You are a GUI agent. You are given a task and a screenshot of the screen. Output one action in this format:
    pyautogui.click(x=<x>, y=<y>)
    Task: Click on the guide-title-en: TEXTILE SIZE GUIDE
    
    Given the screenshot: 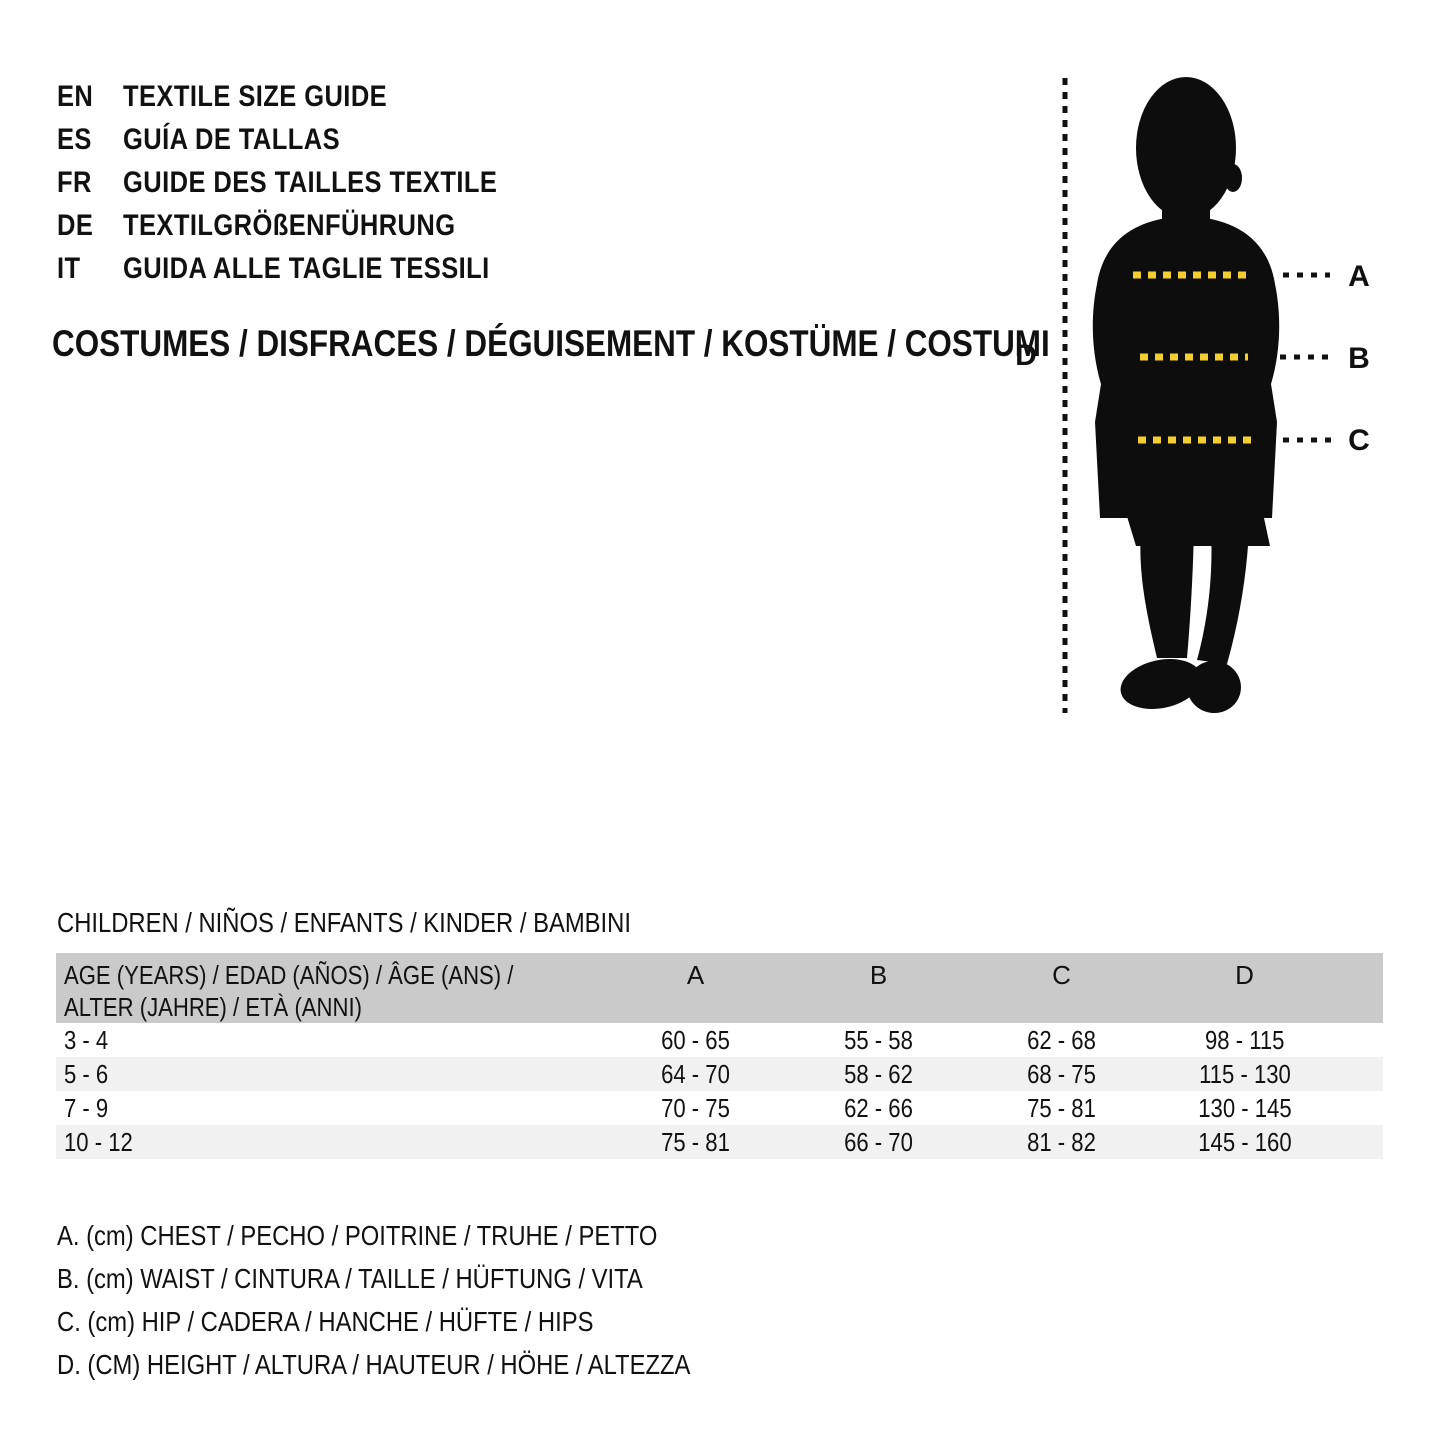 What is the action you would take?
    pyautogui.click(x=255, y=96)
    